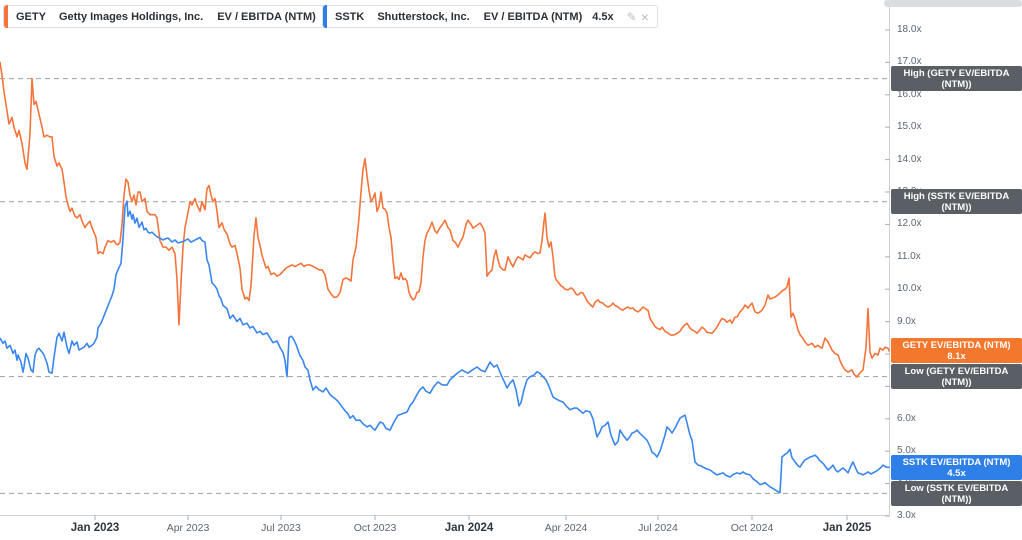 The image size is (1022, 540). Describe the element at coordinates (956, 462) in the screenshot. I see `marker-label: SSTK EV/EBITDA (NTM)` at that location.